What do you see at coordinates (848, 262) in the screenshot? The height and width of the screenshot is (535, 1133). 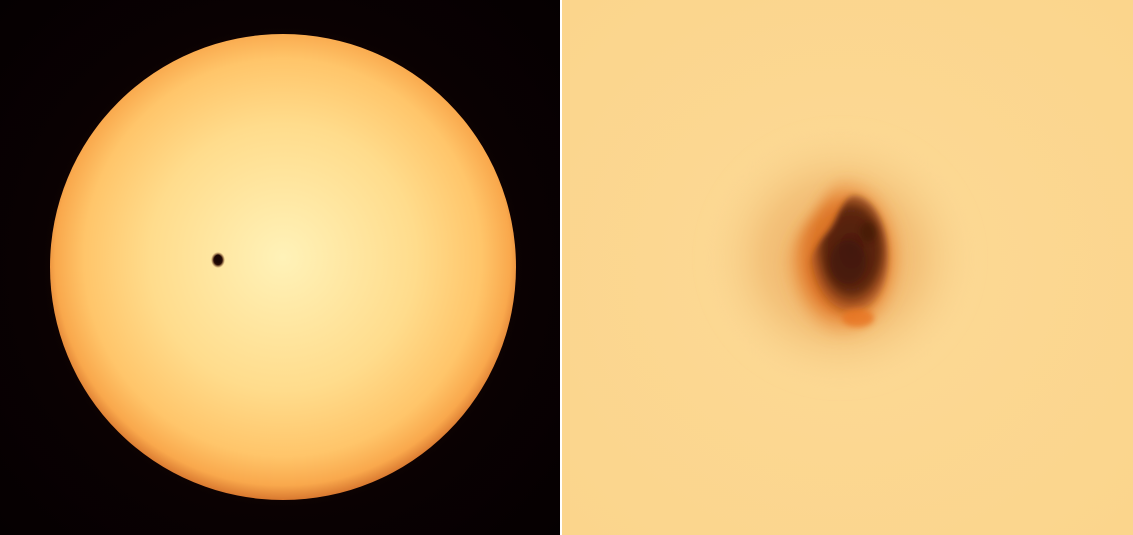 I see `umbra-core` at bounding box center [848, 262].